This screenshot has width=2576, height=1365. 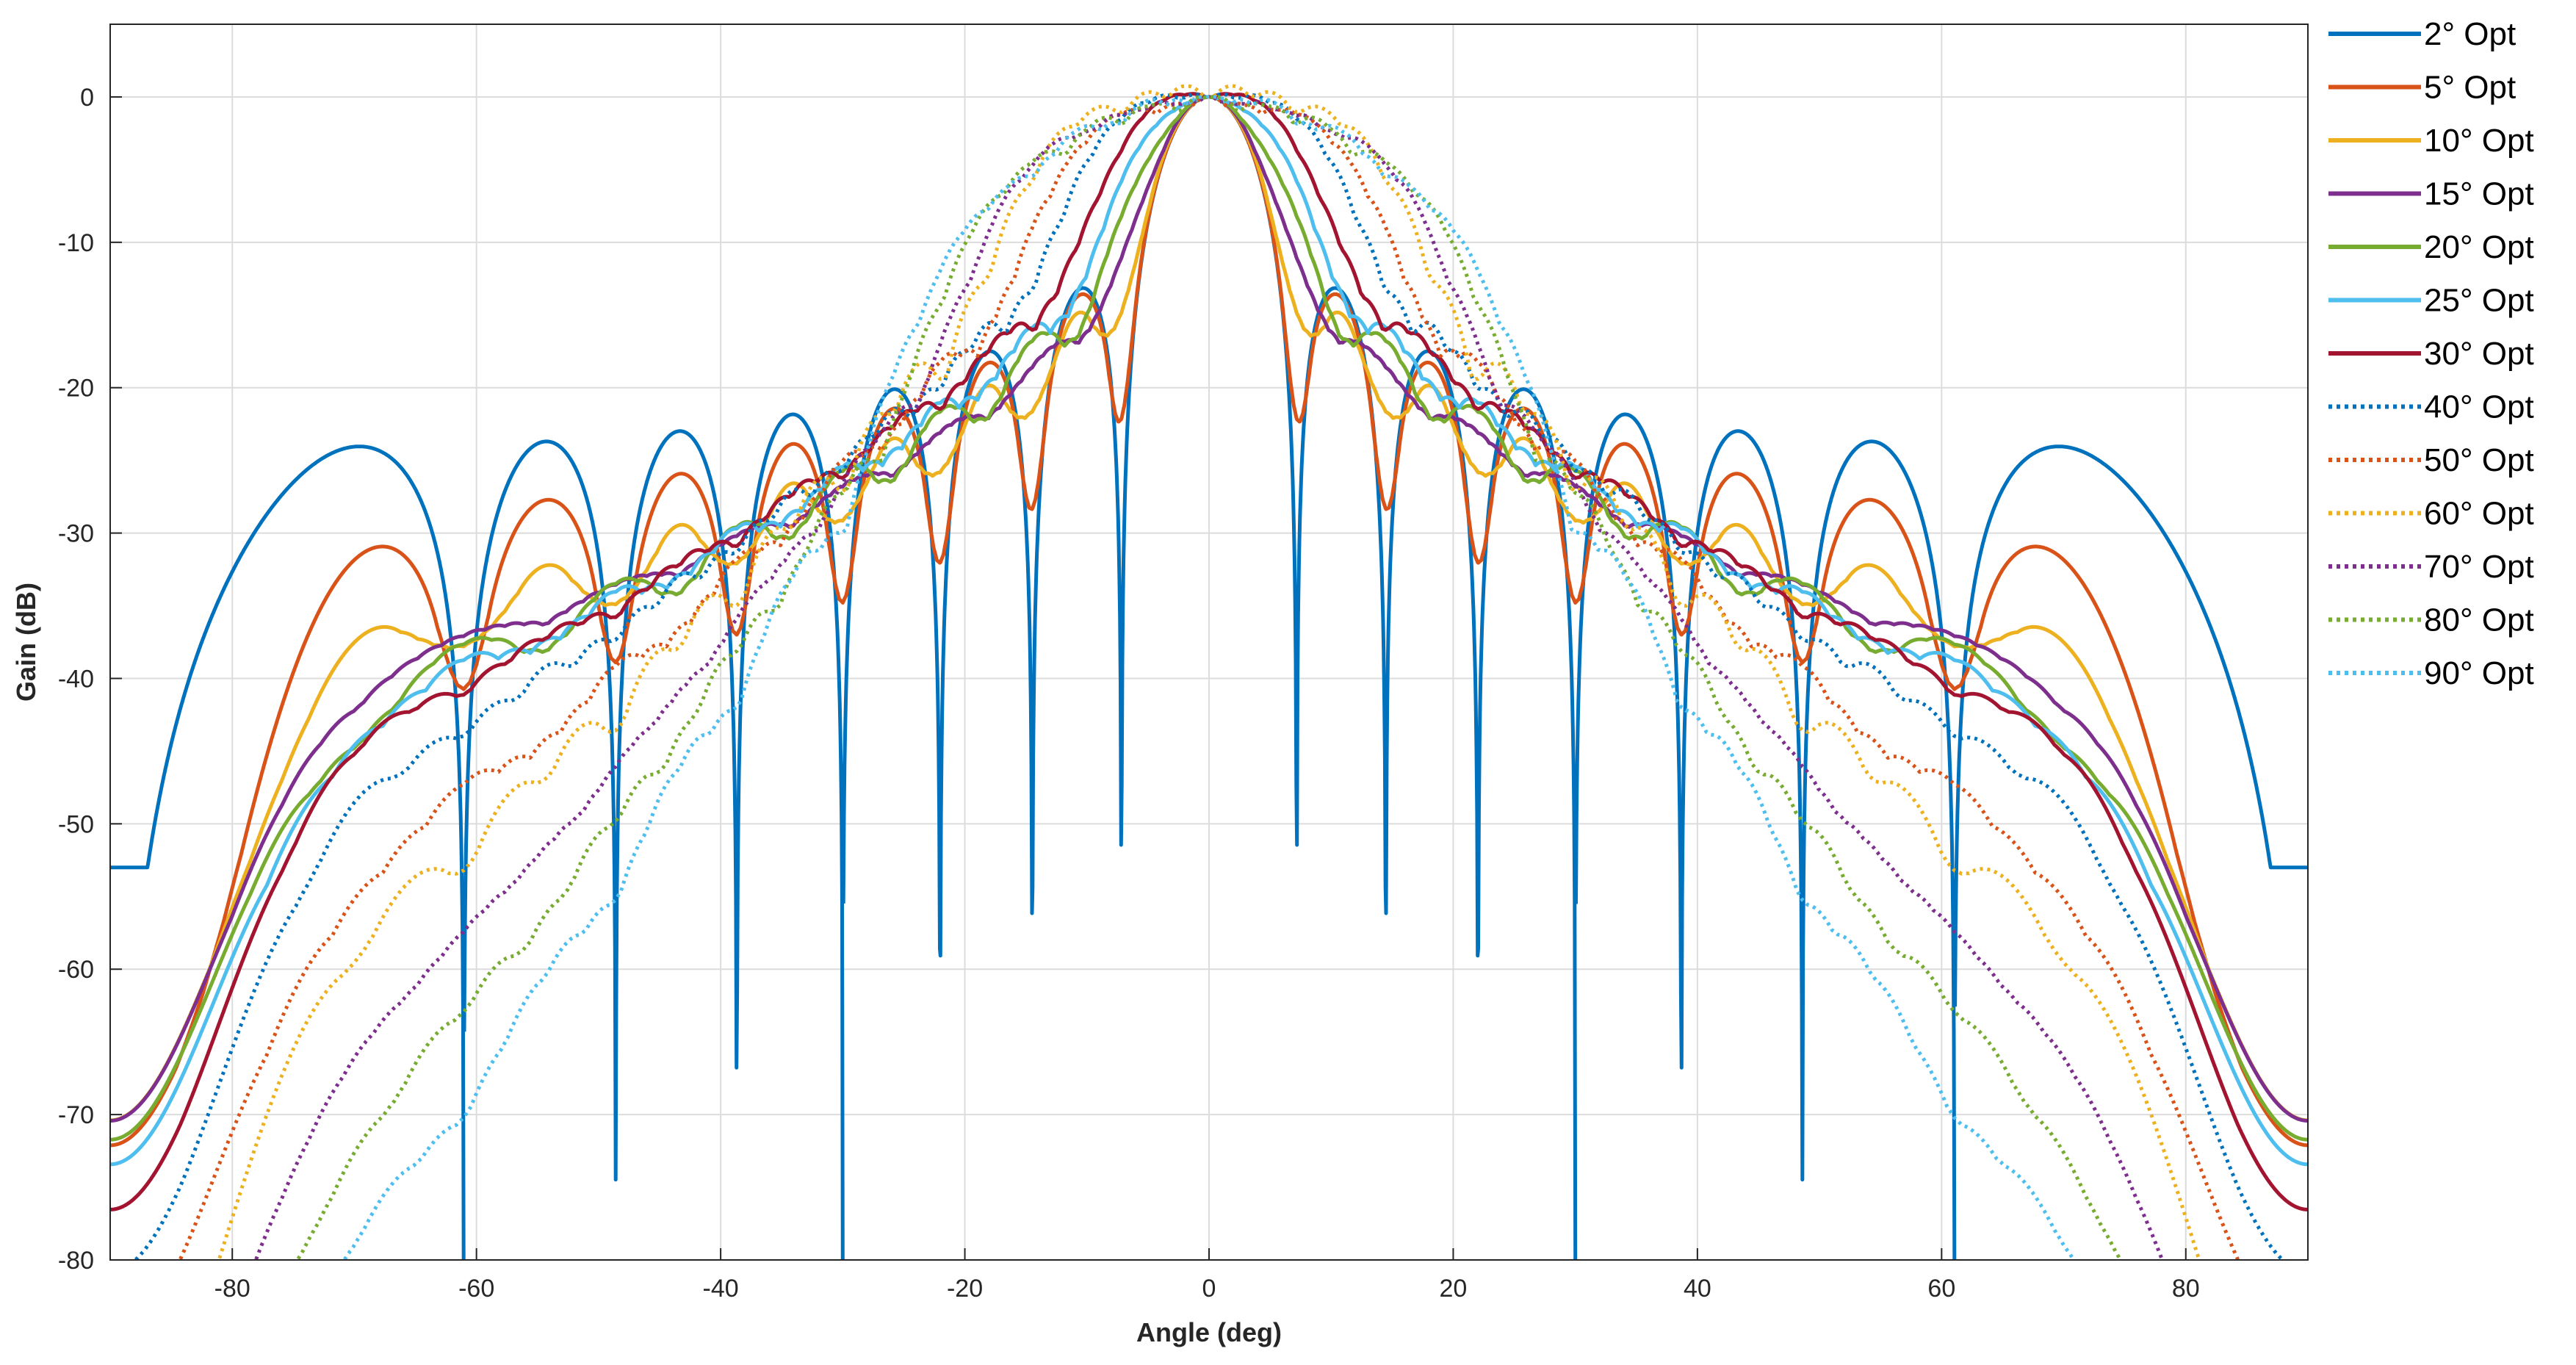 I want to click on x-tick-label: 60, so click(x=1941, y=1289).